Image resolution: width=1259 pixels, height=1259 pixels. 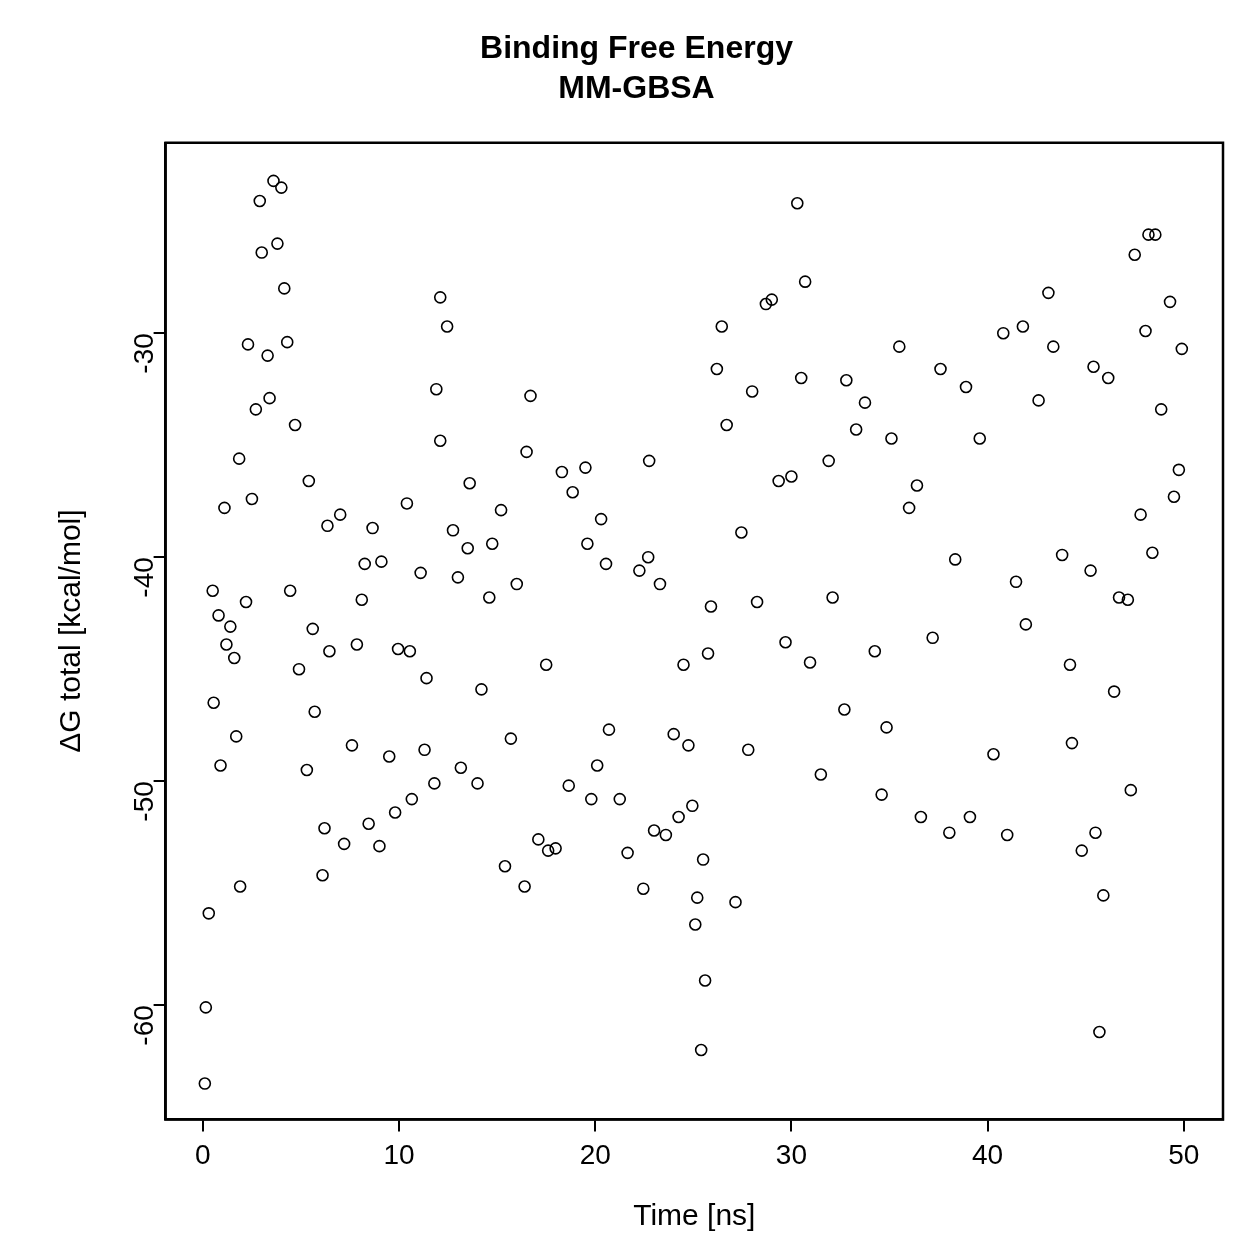 I want to click on y-axis-title: ΔG total [kcal/mol], so click(x=70, y=631).